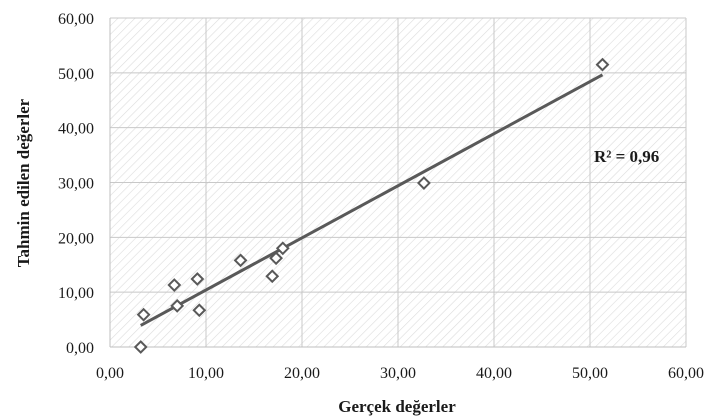 This screenshot has height=419, width=709. Describe the element at coordinates (76, 129) in the screenshot. I see `y-tick-label: 40,00` at that location.